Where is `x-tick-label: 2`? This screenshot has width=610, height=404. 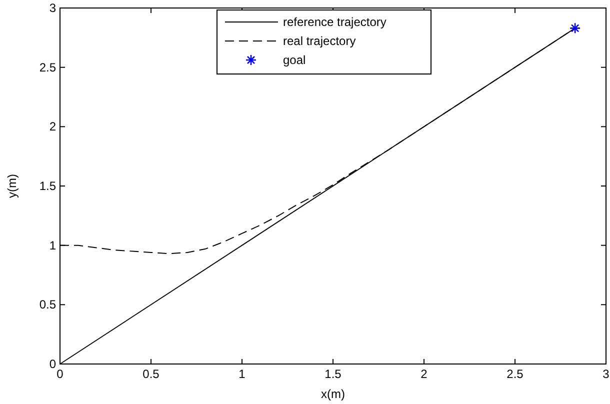
x-tick-label: 2 is located at coordinates (424, 374).